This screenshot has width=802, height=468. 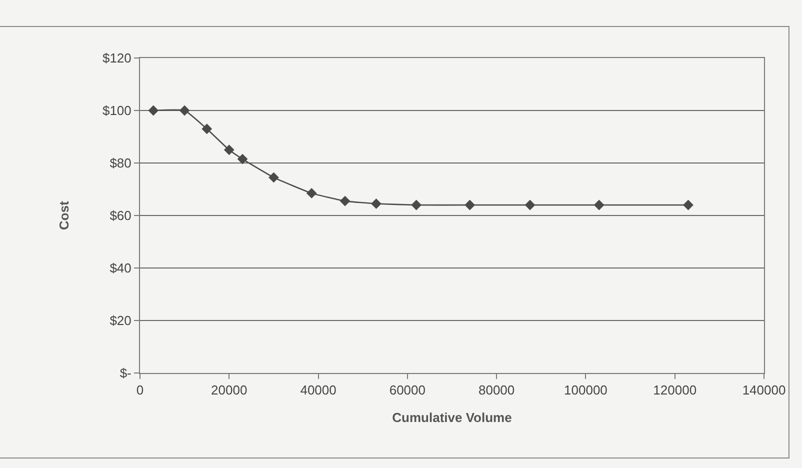 What do you see at coordinates (229, 390) in the screenshot?
I see `x-tick-label: 20000` at bounding box center [229, 390].